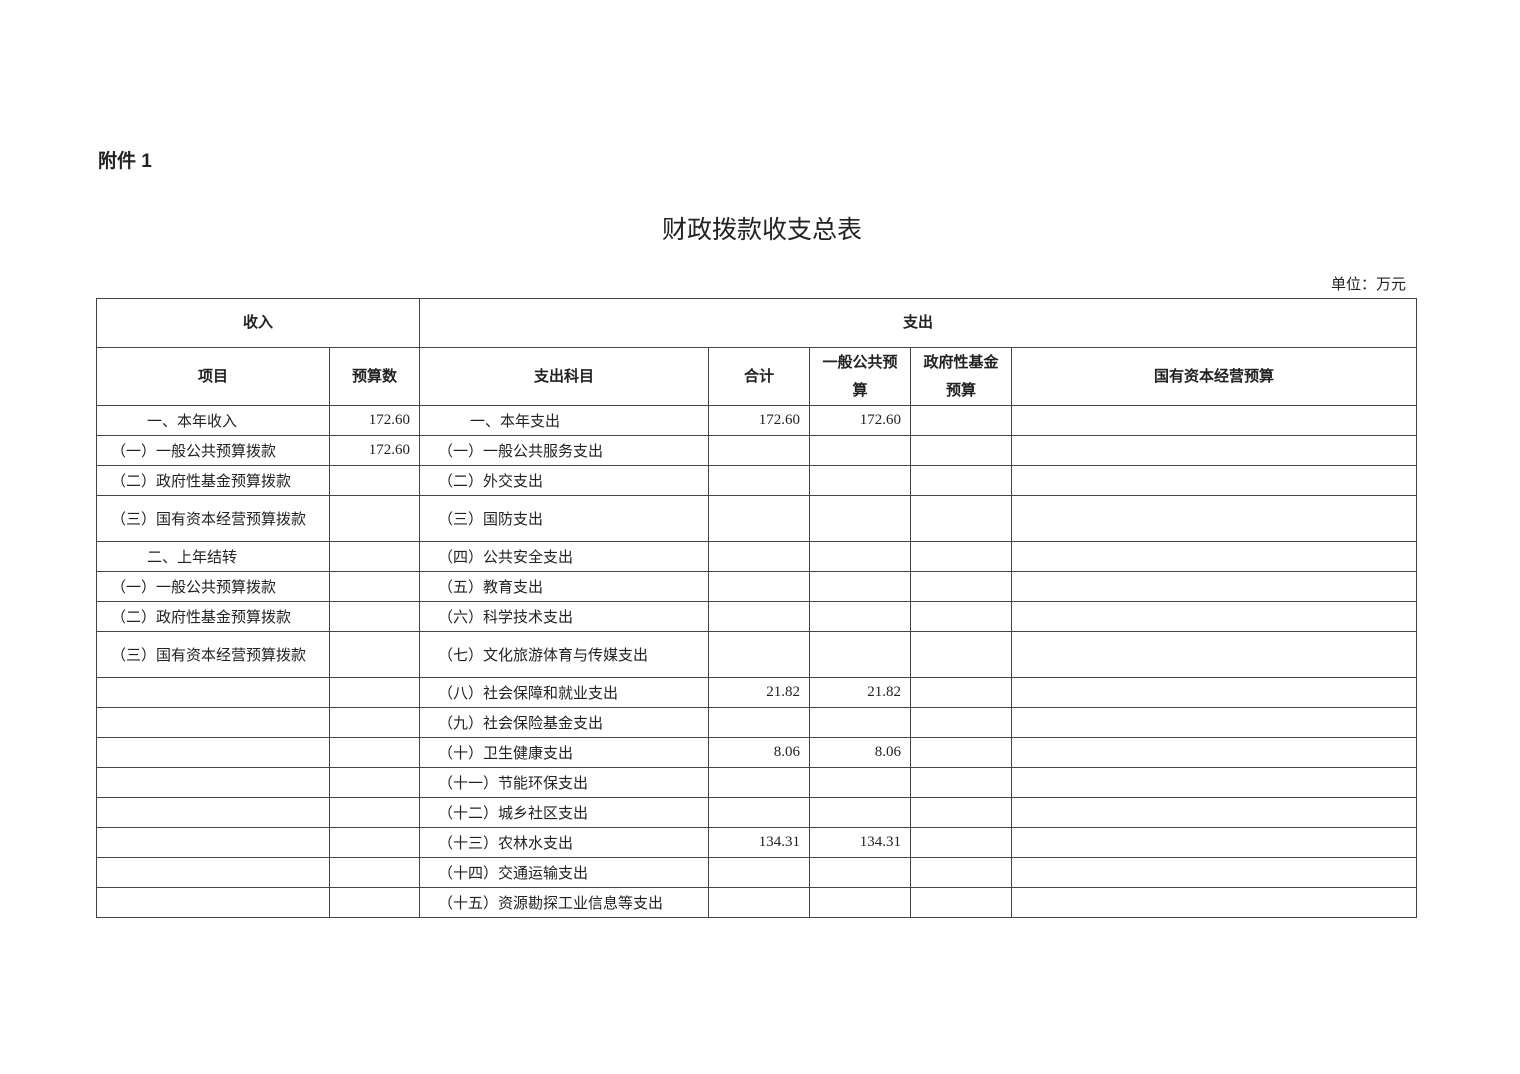 The width and height of the screenshot is (1520, 1074). Describe the element at coordinates (759, 842) in the screenshot. I see `total-cell: 134.31` at that location.